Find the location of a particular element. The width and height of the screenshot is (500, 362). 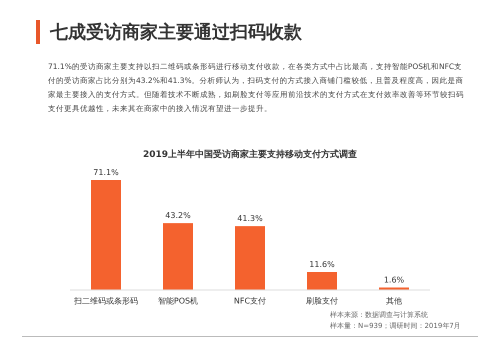

chart-subtitle: 2019上半年中国受访商家主要支持移动支付方式调查 is located at coordinates (250, 154).